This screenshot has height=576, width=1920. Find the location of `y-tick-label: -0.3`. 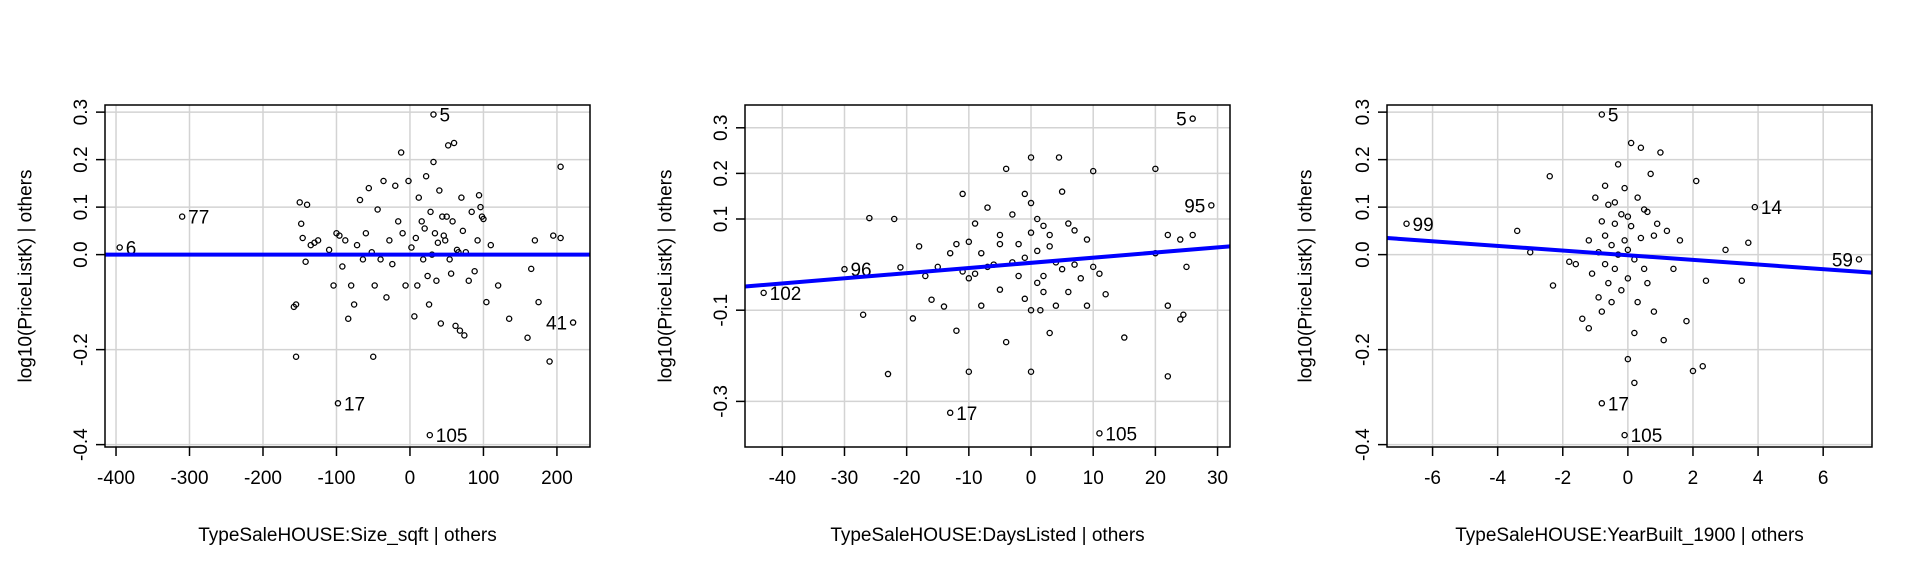

y-tick-label: -0.3 is located at coordinates (721, 401).